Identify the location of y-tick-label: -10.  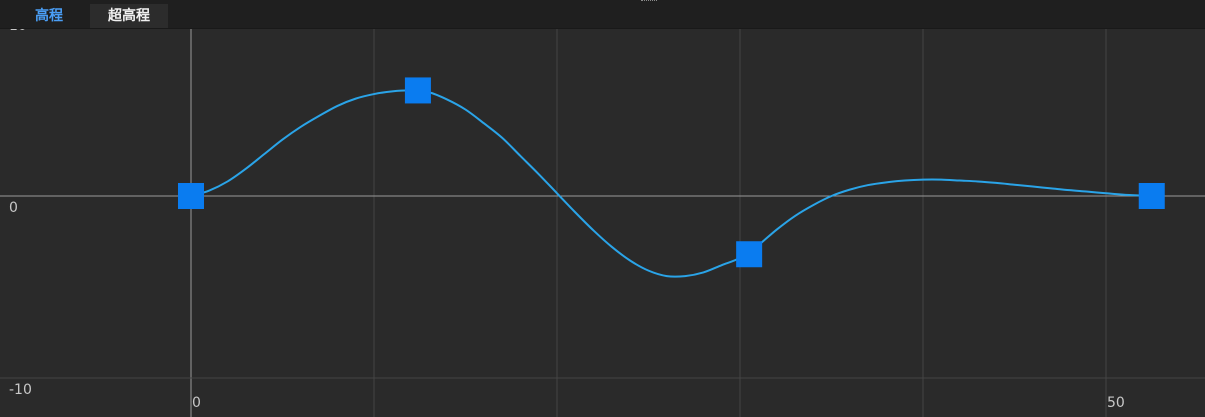
(20, 390).